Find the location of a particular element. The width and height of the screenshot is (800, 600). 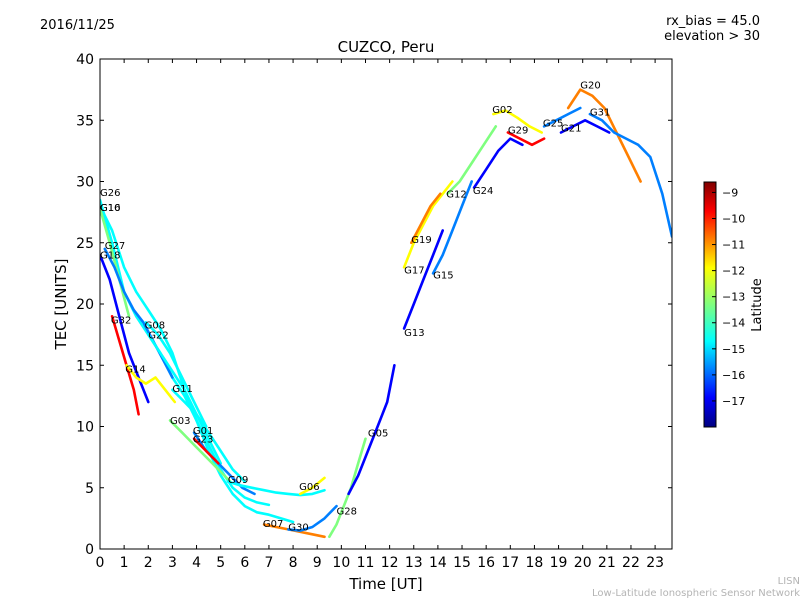

label-g15: G15 is located at coordinates (443, 275).